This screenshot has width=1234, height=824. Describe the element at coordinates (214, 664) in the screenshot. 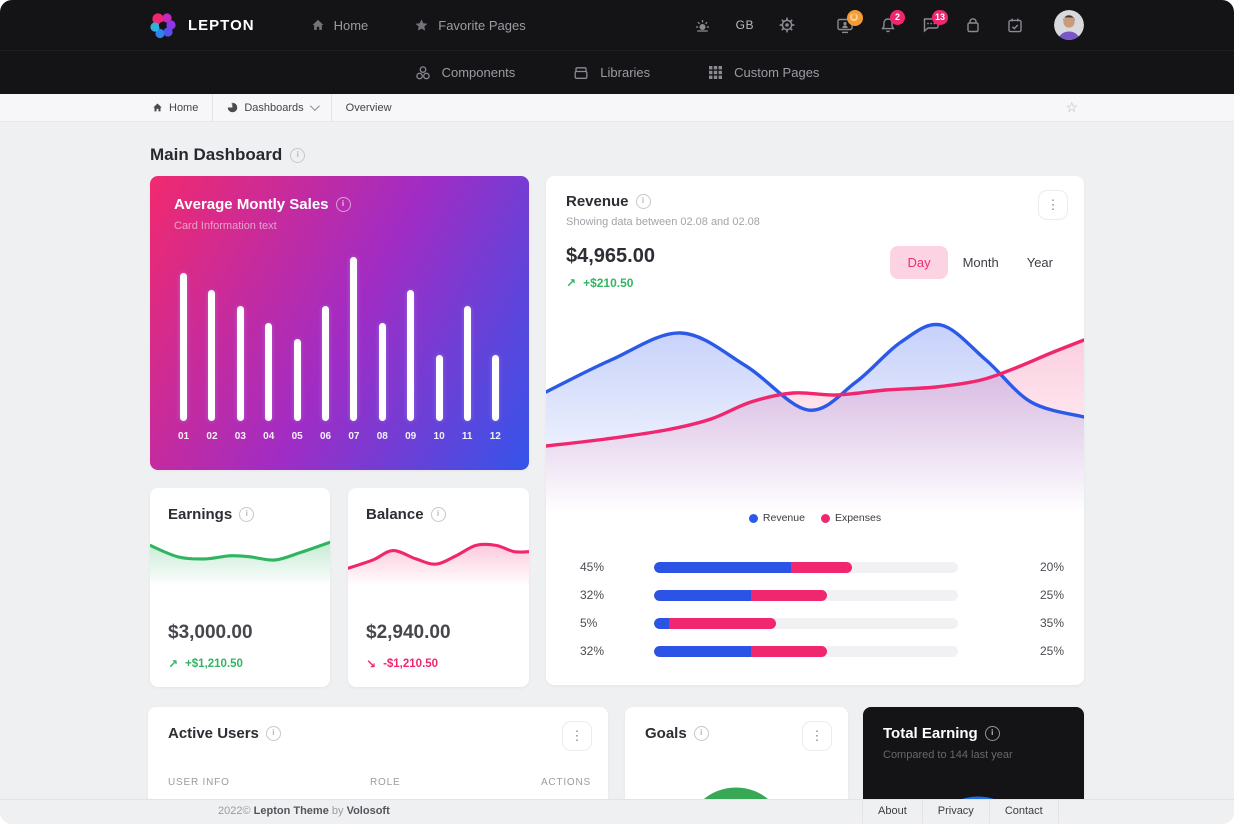

I see `delta-value: +$1,210.50` at that location.